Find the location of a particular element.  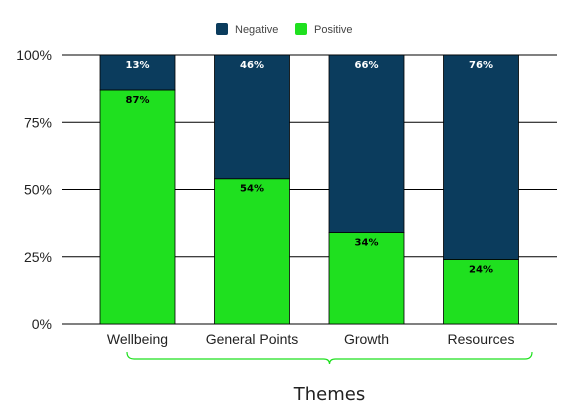

data-label-negative-wellbeing: 13% is located at coordinates (138, 65).